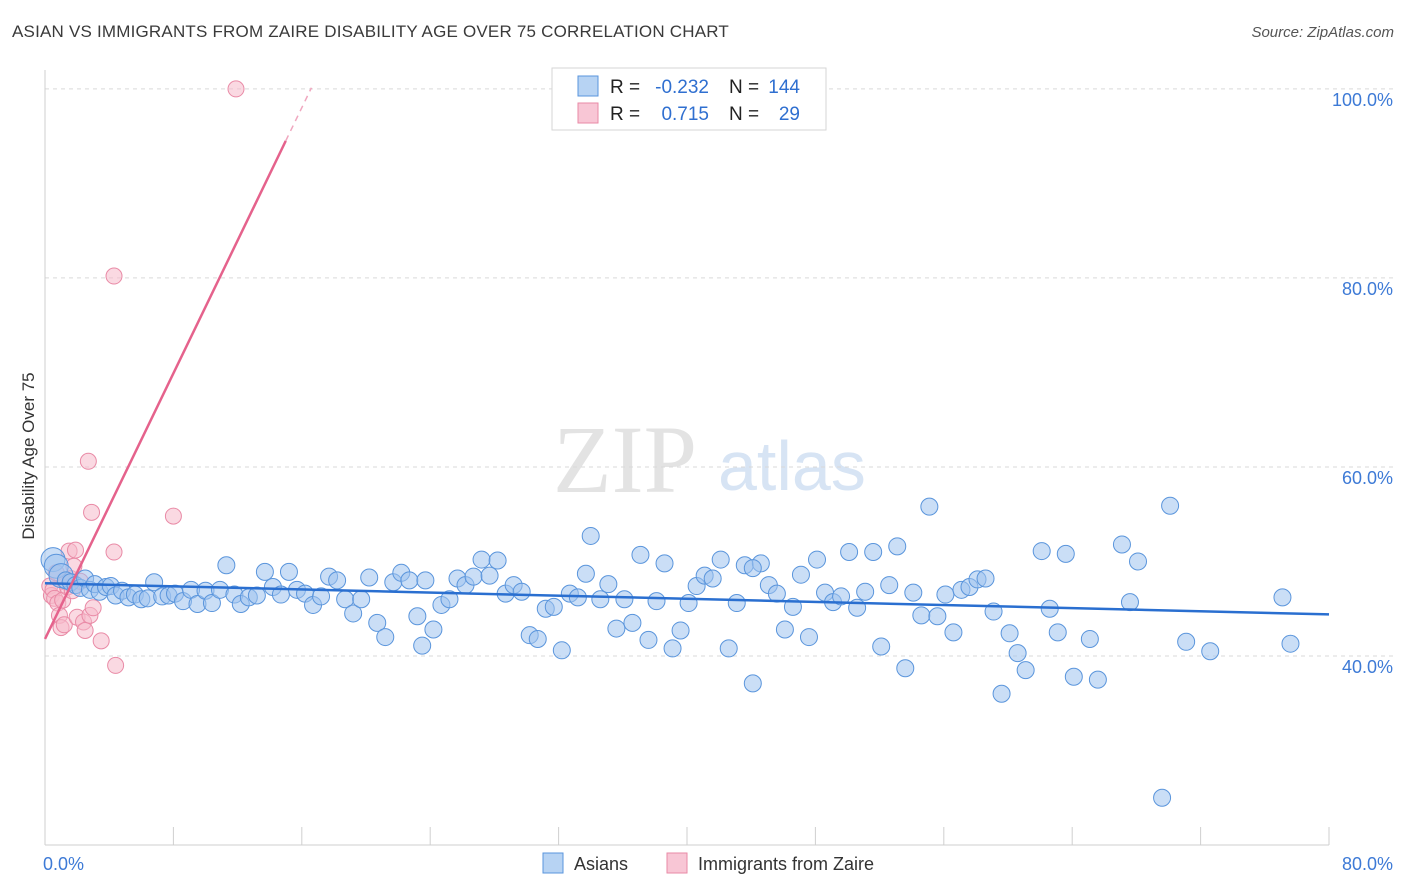 The width and height of the screenshot is (1406, 892). Describe the element at coordinates (677, 863) in the screenshot. I see `bottom-legend-swatch-zaire` at that location.